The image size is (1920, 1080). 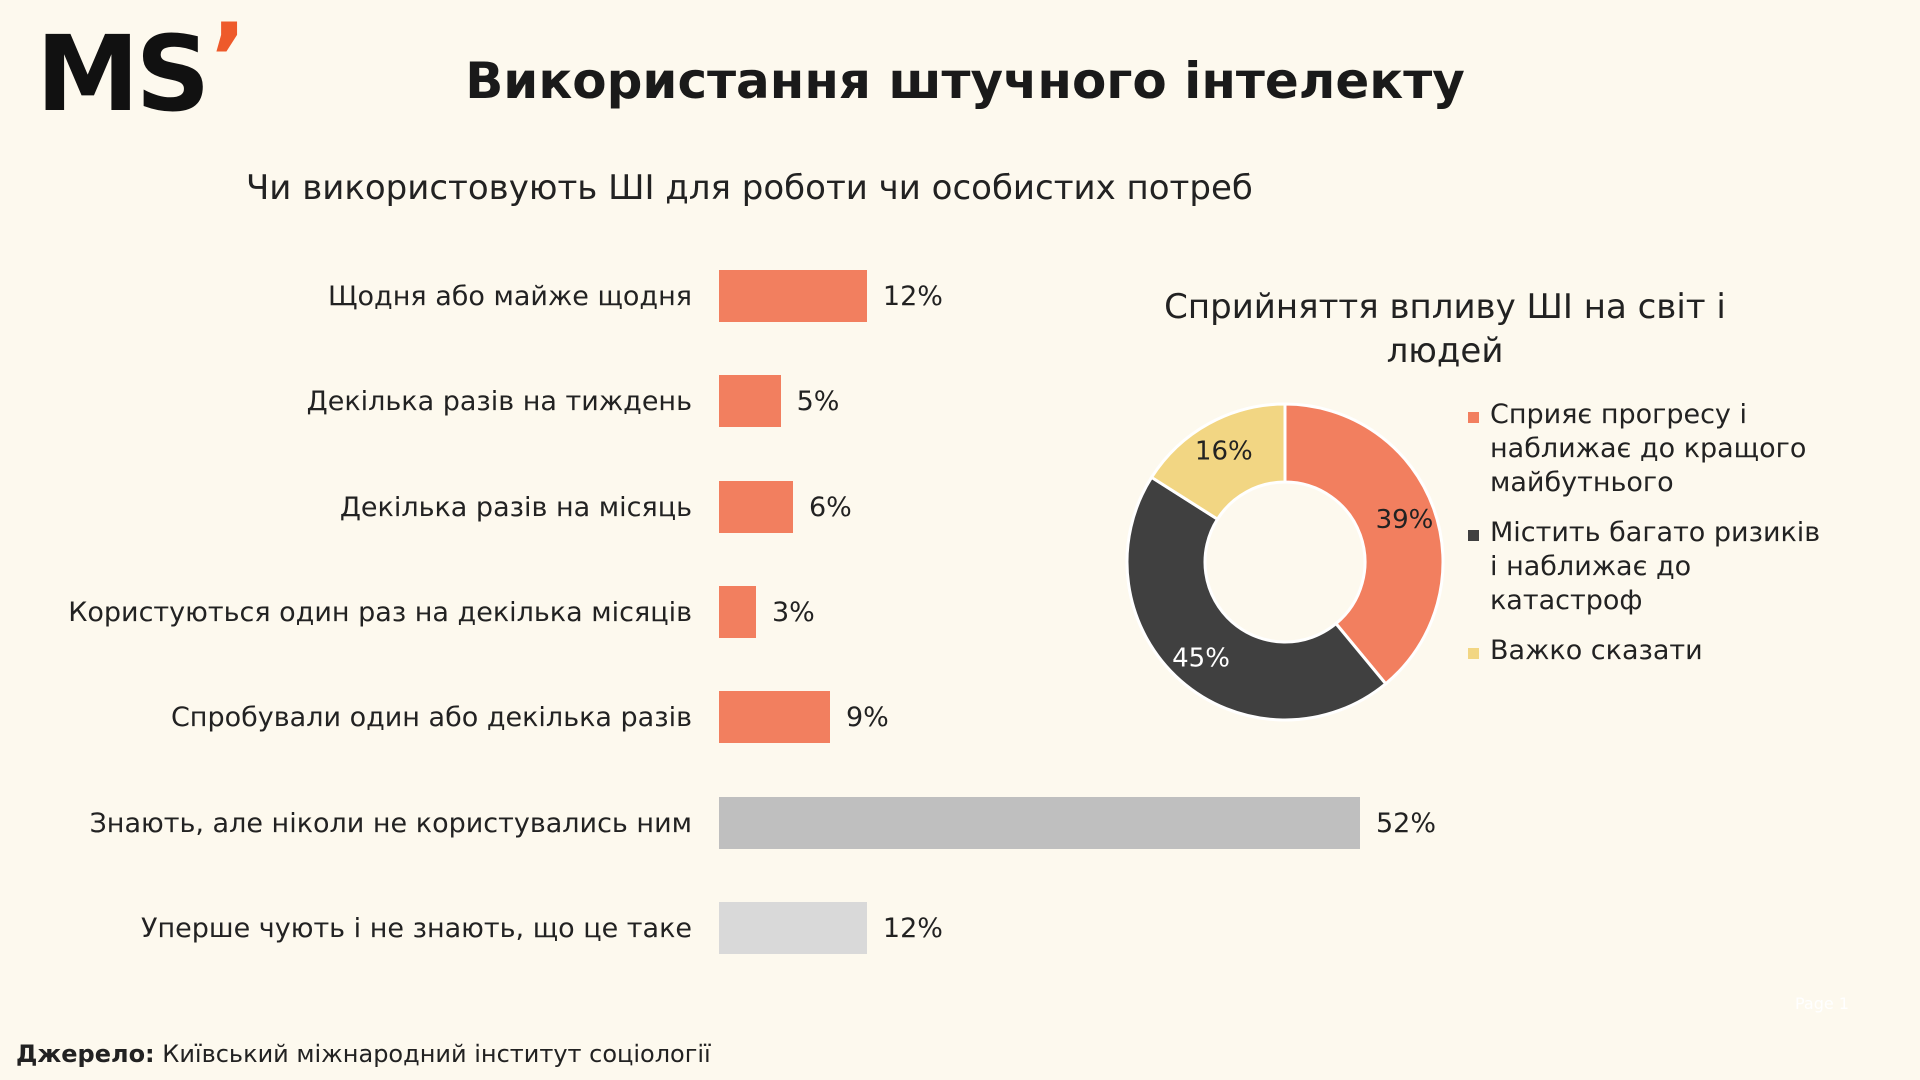 What do you see at coordinates (1596, 650) in the screenshot?
I see `legend-label: Важко сказати` at bounding box center [1596, 650].